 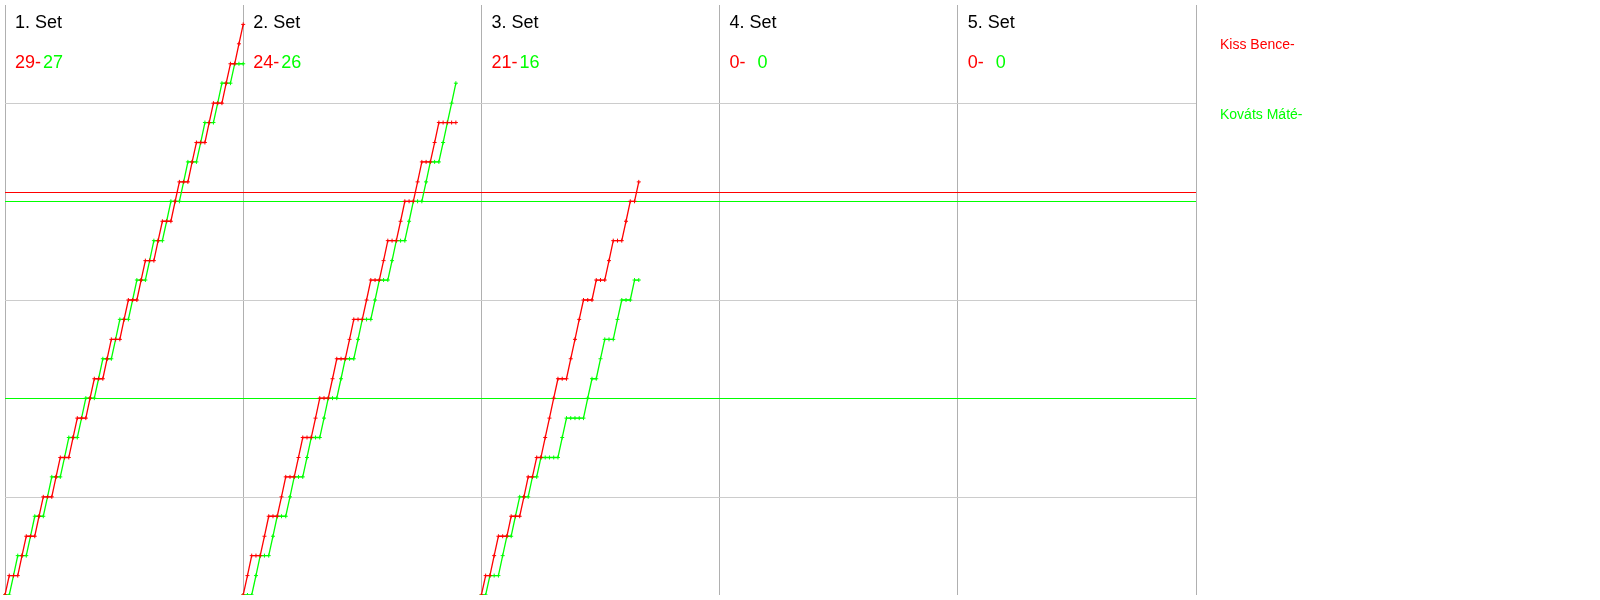 What do you see at coordinates (529, 62) in the screenshot?
I see `annotation: 16` at bounding box center [529, 62].